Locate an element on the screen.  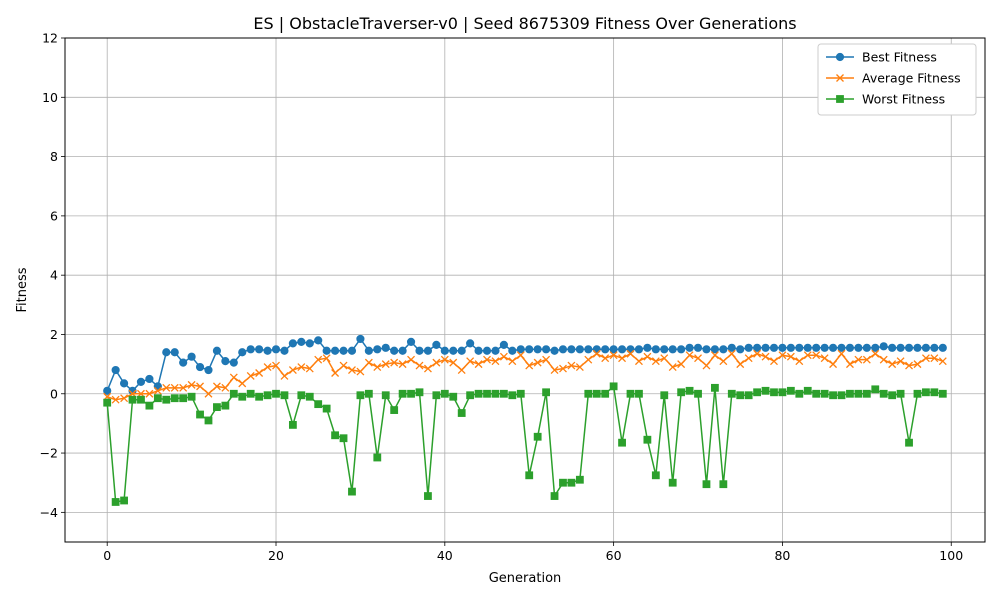
average-fitness-line is located at coordinates (525, 376).